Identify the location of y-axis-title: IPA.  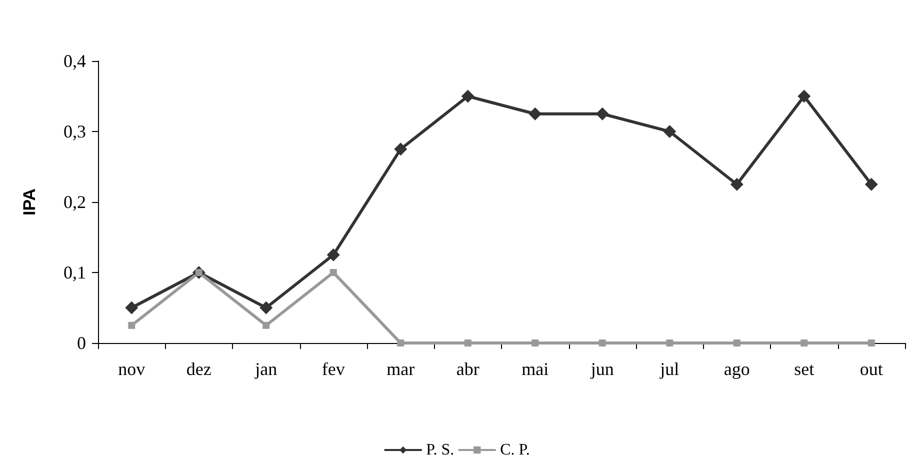
(29, 202).